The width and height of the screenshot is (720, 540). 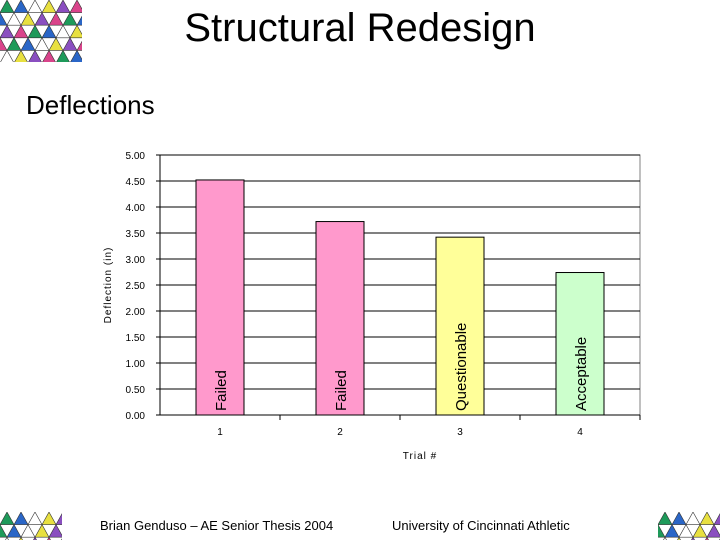 What do you see at coordinates (136, 182) in the screenshot?
I see `y-tick-label: 4.50` at bounding box center [136, 182].